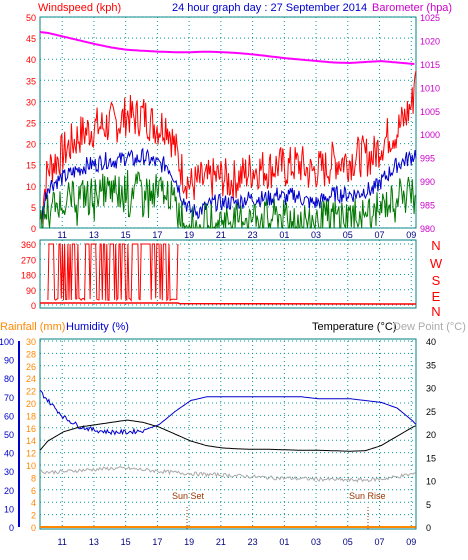 The image size is (468, 560). I want to click on temperature-tick-label: 0, so click(428, 528).